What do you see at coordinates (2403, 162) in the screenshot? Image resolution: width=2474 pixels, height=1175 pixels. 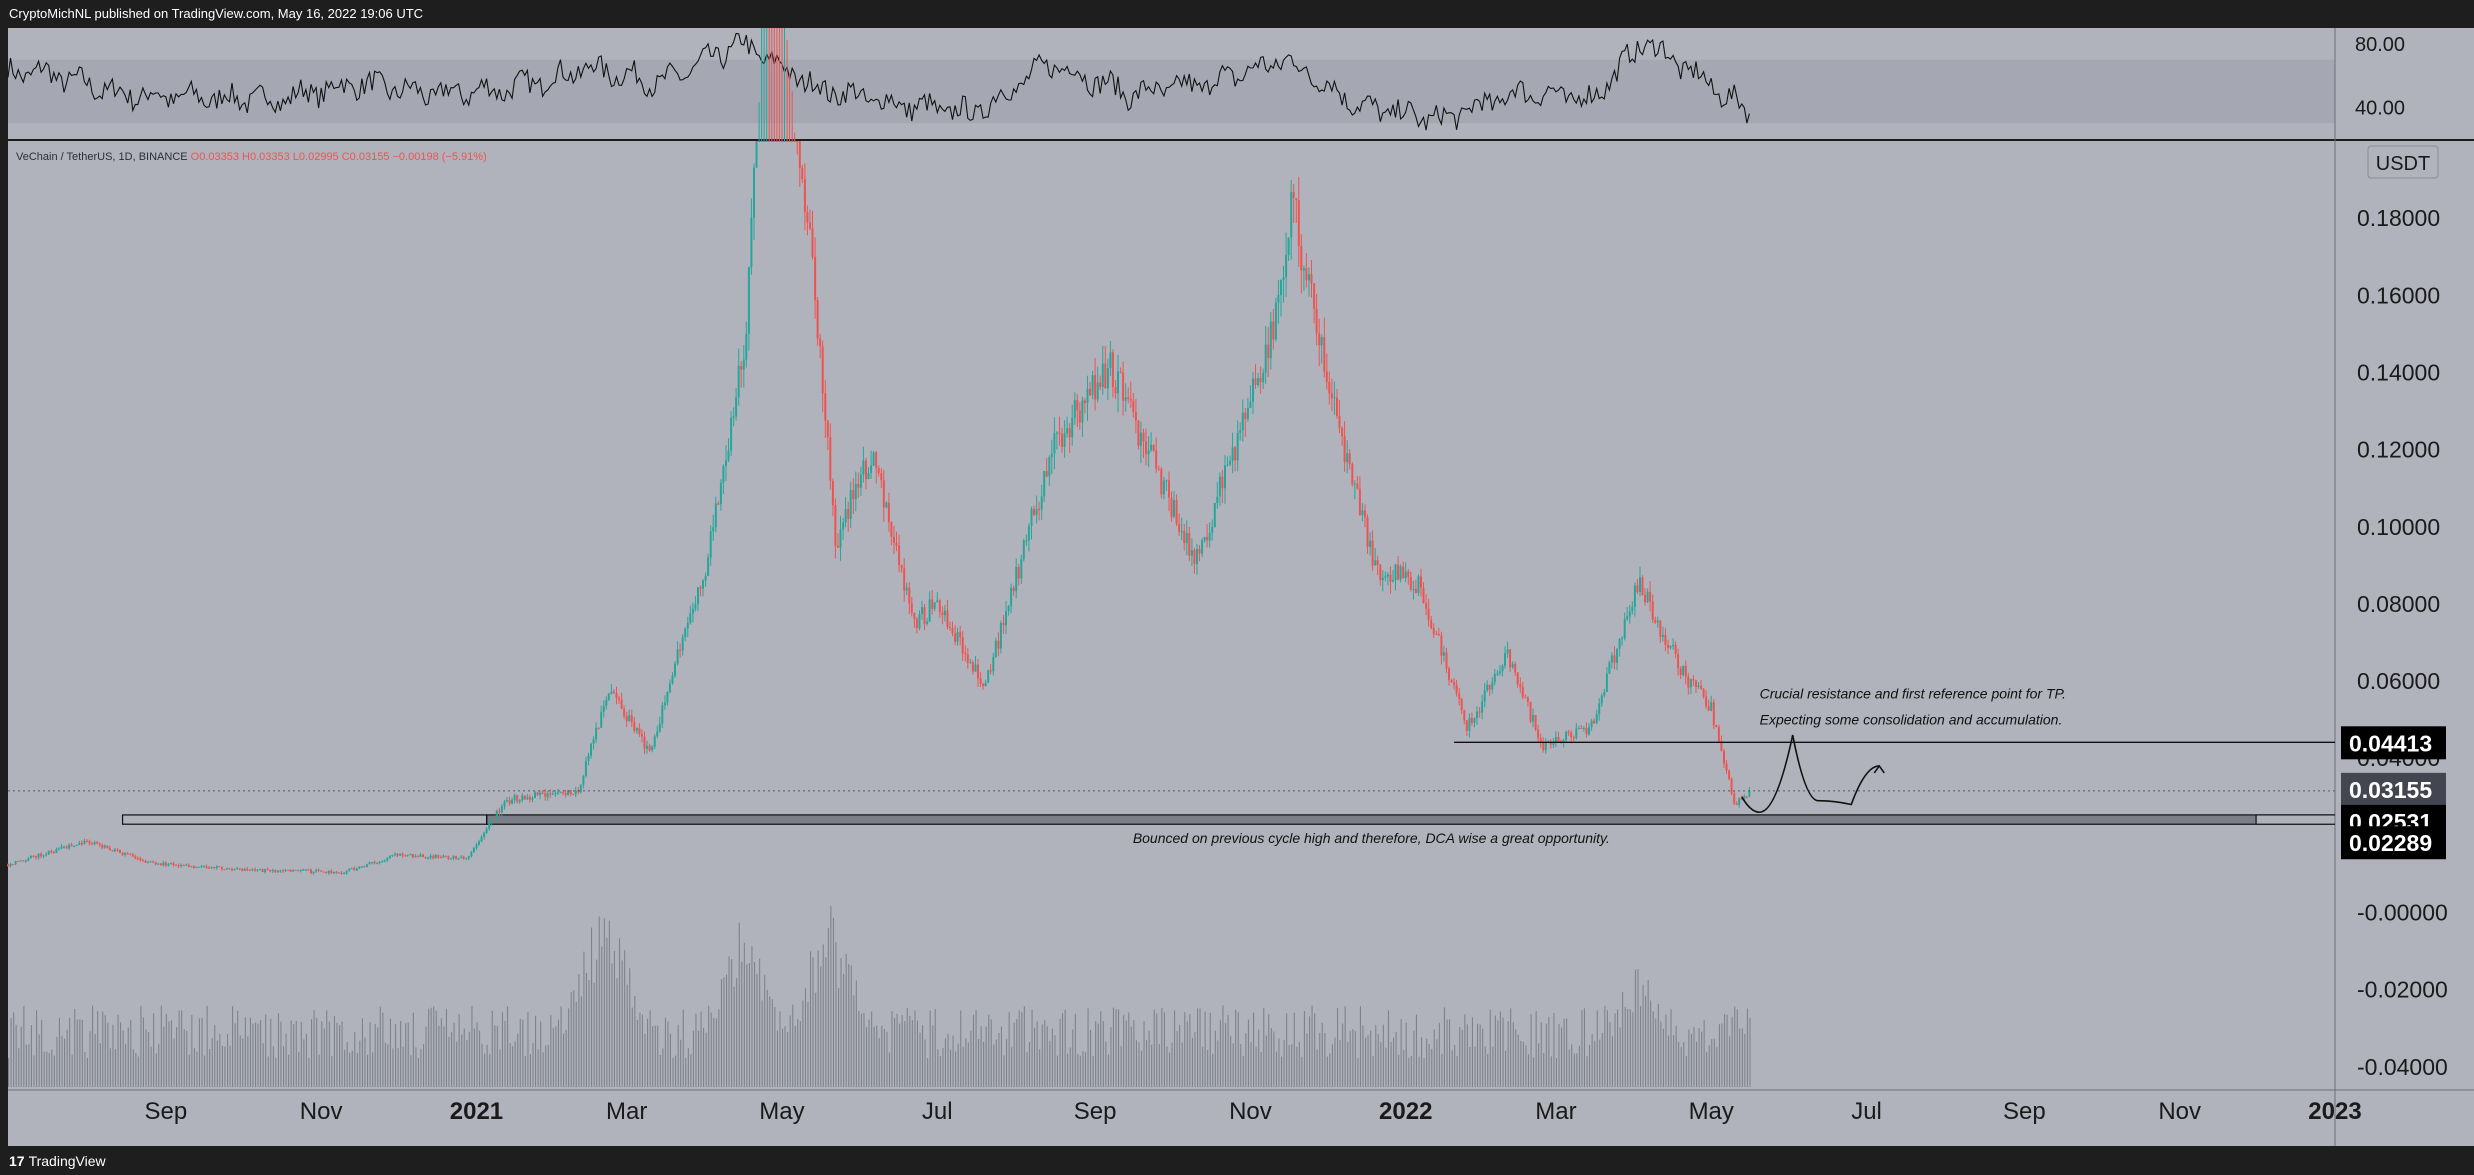 I see `currency-button: USDT` at bounding box center [2403, 162].